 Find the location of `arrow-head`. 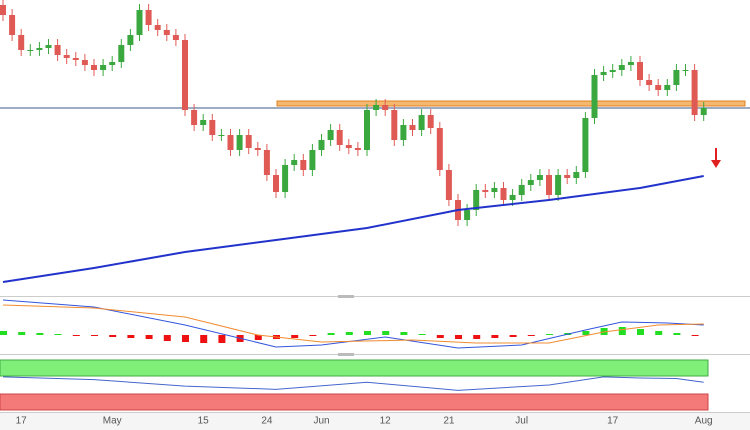

arrow-head is located at coordinates (716, 164).